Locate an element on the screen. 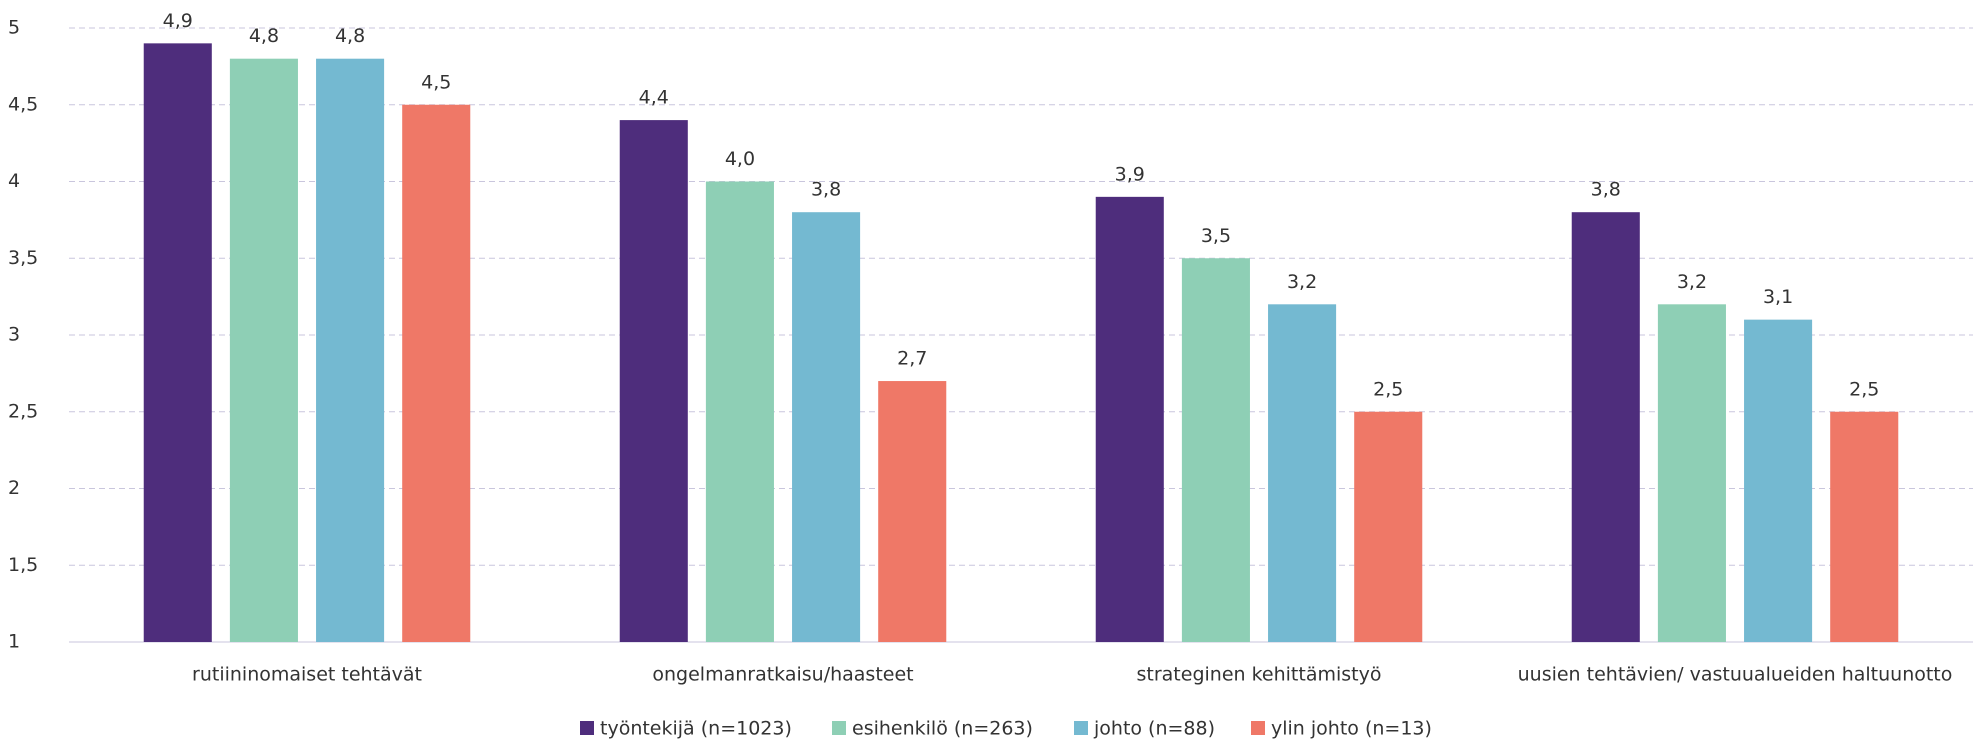 The width and height of the screenshot is (1977, 743). y-tick-label: 2 is located at coordinates (14, 488).